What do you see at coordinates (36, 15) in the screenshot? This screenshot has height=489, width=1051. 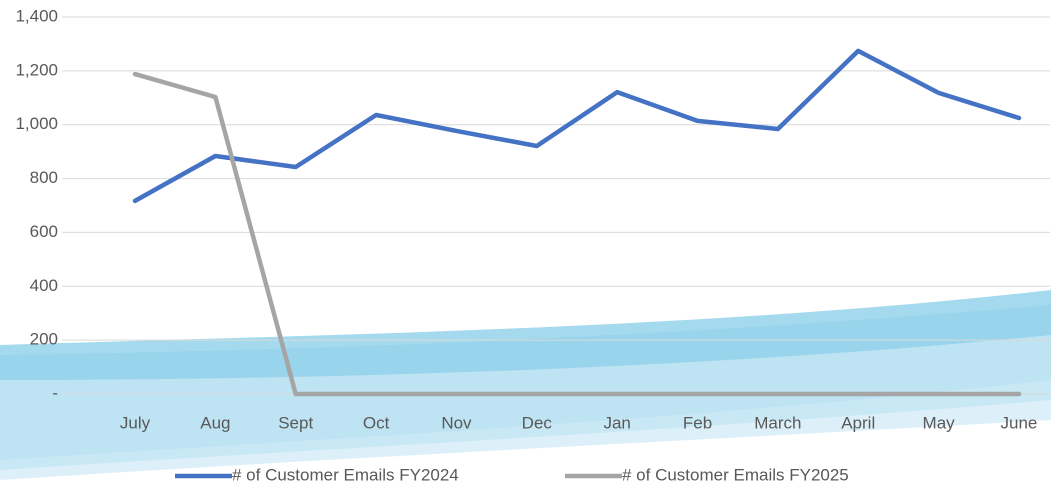 I see `y-tick-label: 1,400` at bounding box center [36, 15].